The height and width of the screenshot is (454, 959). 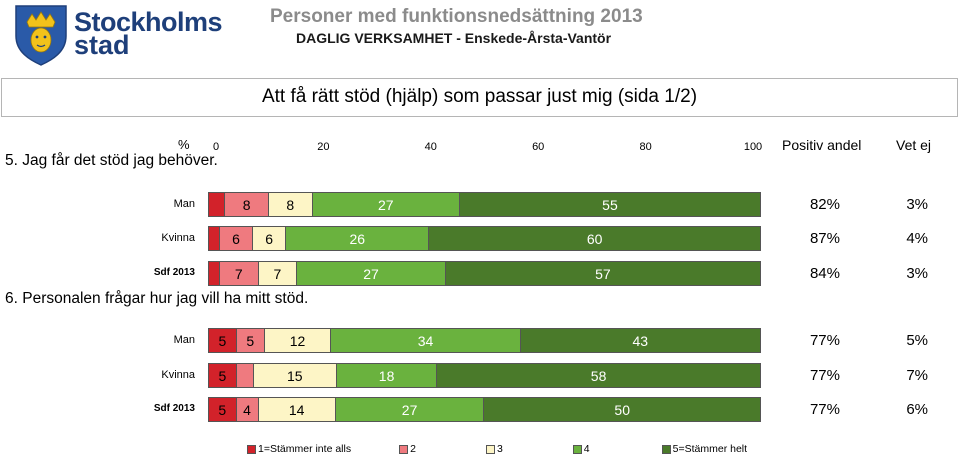 What do you see at coordinates (323, 147) in the screenshot?
I see `x-tick-label: 20` at bounding box center [323, 147].